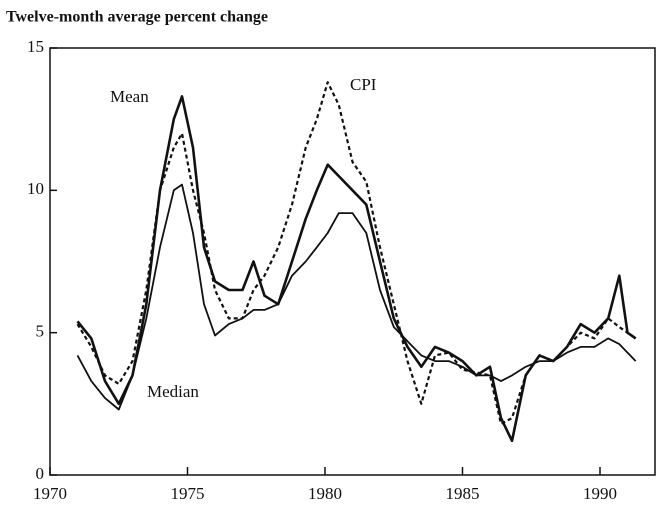 The image size is (663, 508). I want to click on y-tick-label: 5, so click(40, 331).